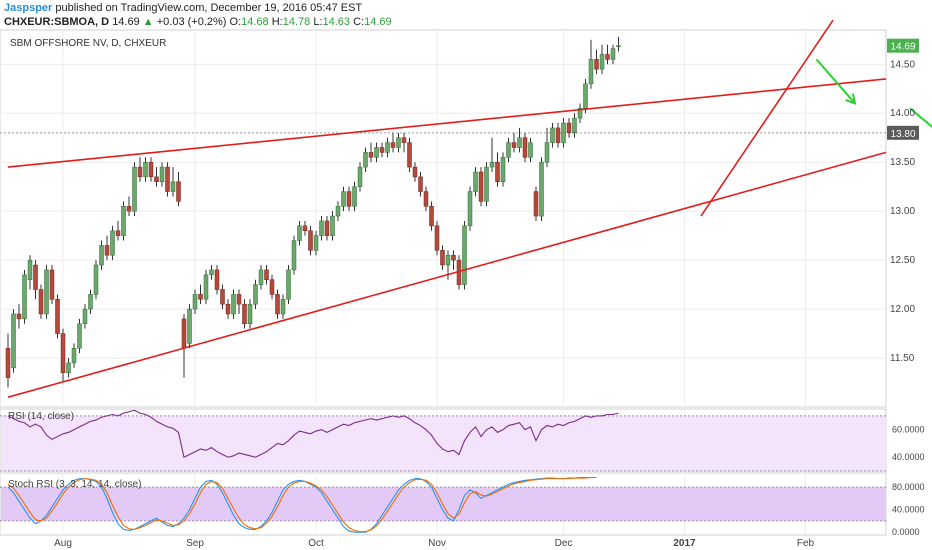 This screenshot has height=550, width=932. I want to click on close-label: C:, so click(359, 22).